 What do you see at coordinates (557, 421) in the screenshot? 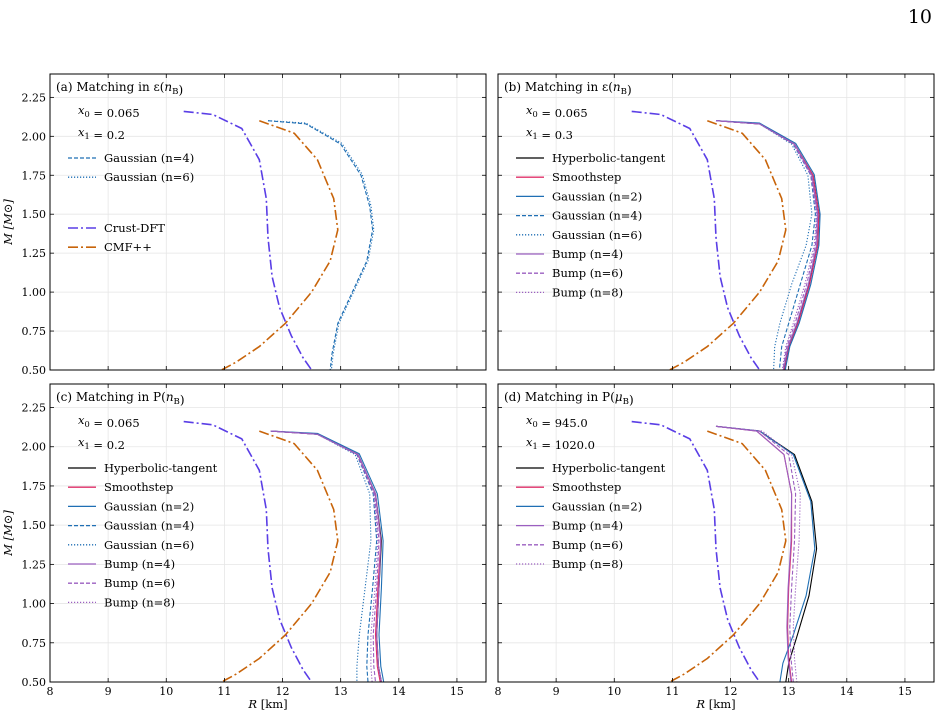
I see `panel-param: x0 = 945.0` at bounding box center [557, 421].